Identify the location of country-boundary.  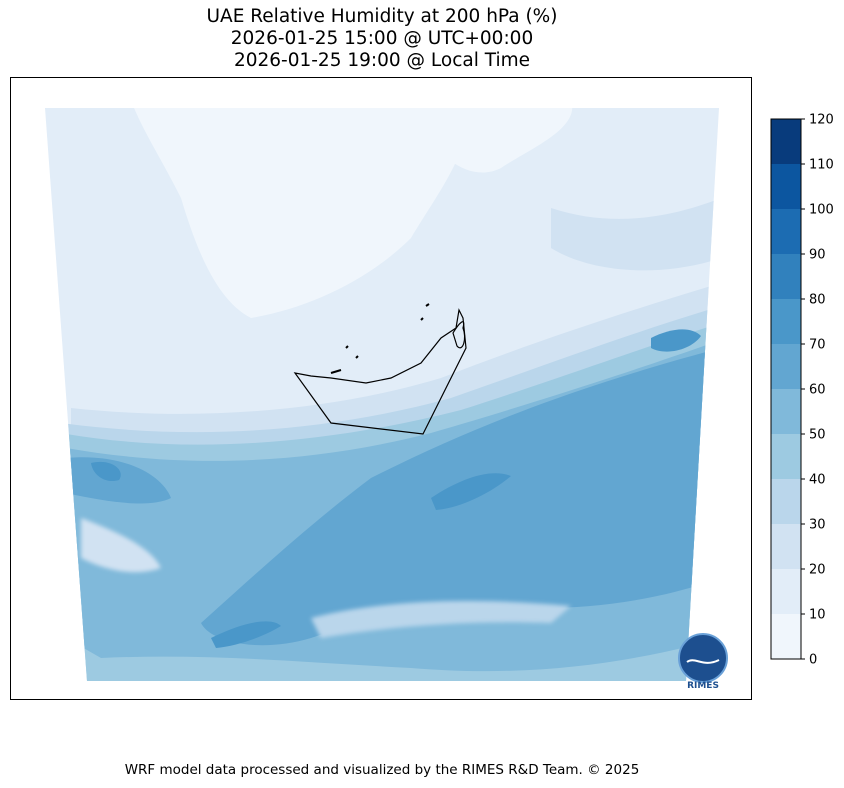
(380, 369).